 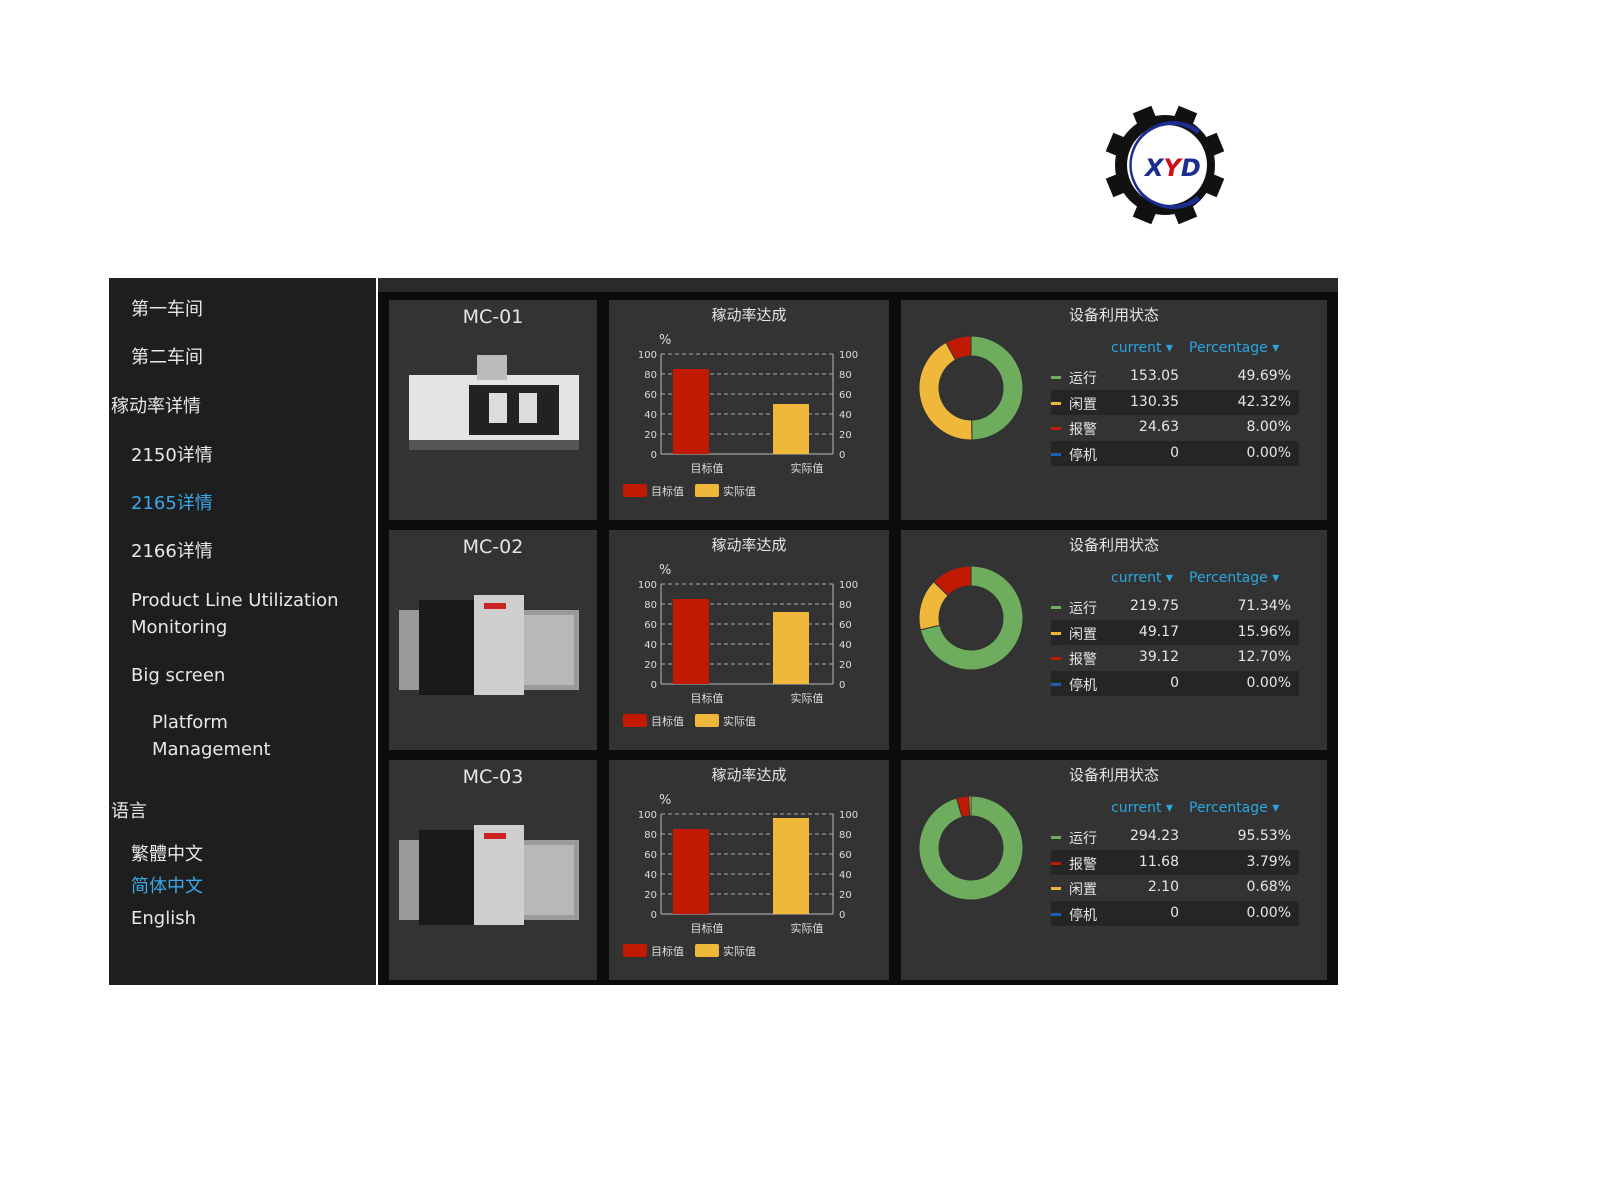 What do you see at coordinates (167, 854) in the screenshot?
I see `sidebar-item-10: 繁體中文` at bounding box center [167, 854].